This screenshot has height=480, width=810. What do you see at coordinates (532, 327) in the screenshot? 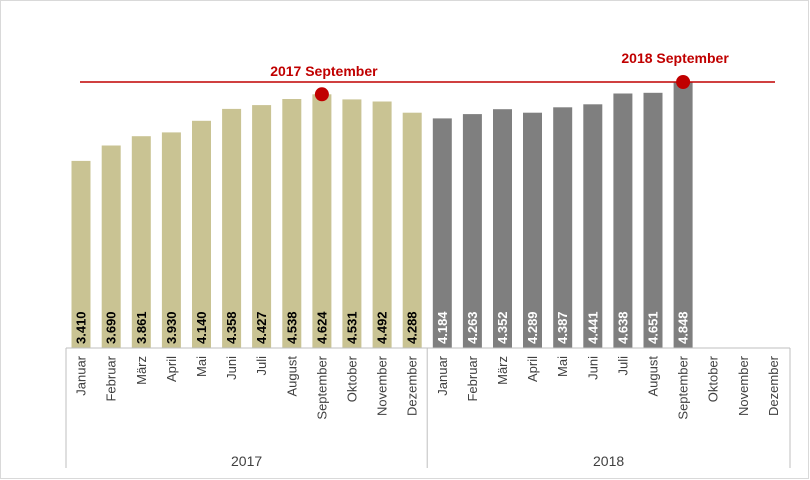
I see `data-label-2018-4: 4.289` at bounding box center [532, 327].